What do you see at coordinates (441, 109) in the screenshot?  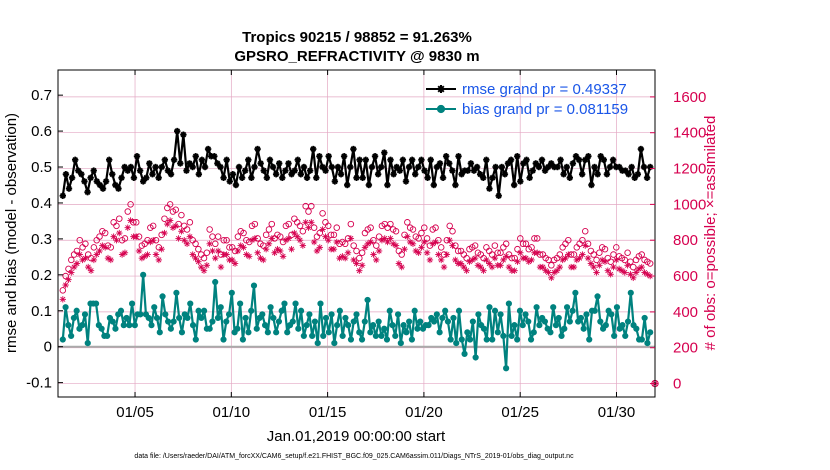 I see `legend-bias-marker` at bounding box center [441, 109].